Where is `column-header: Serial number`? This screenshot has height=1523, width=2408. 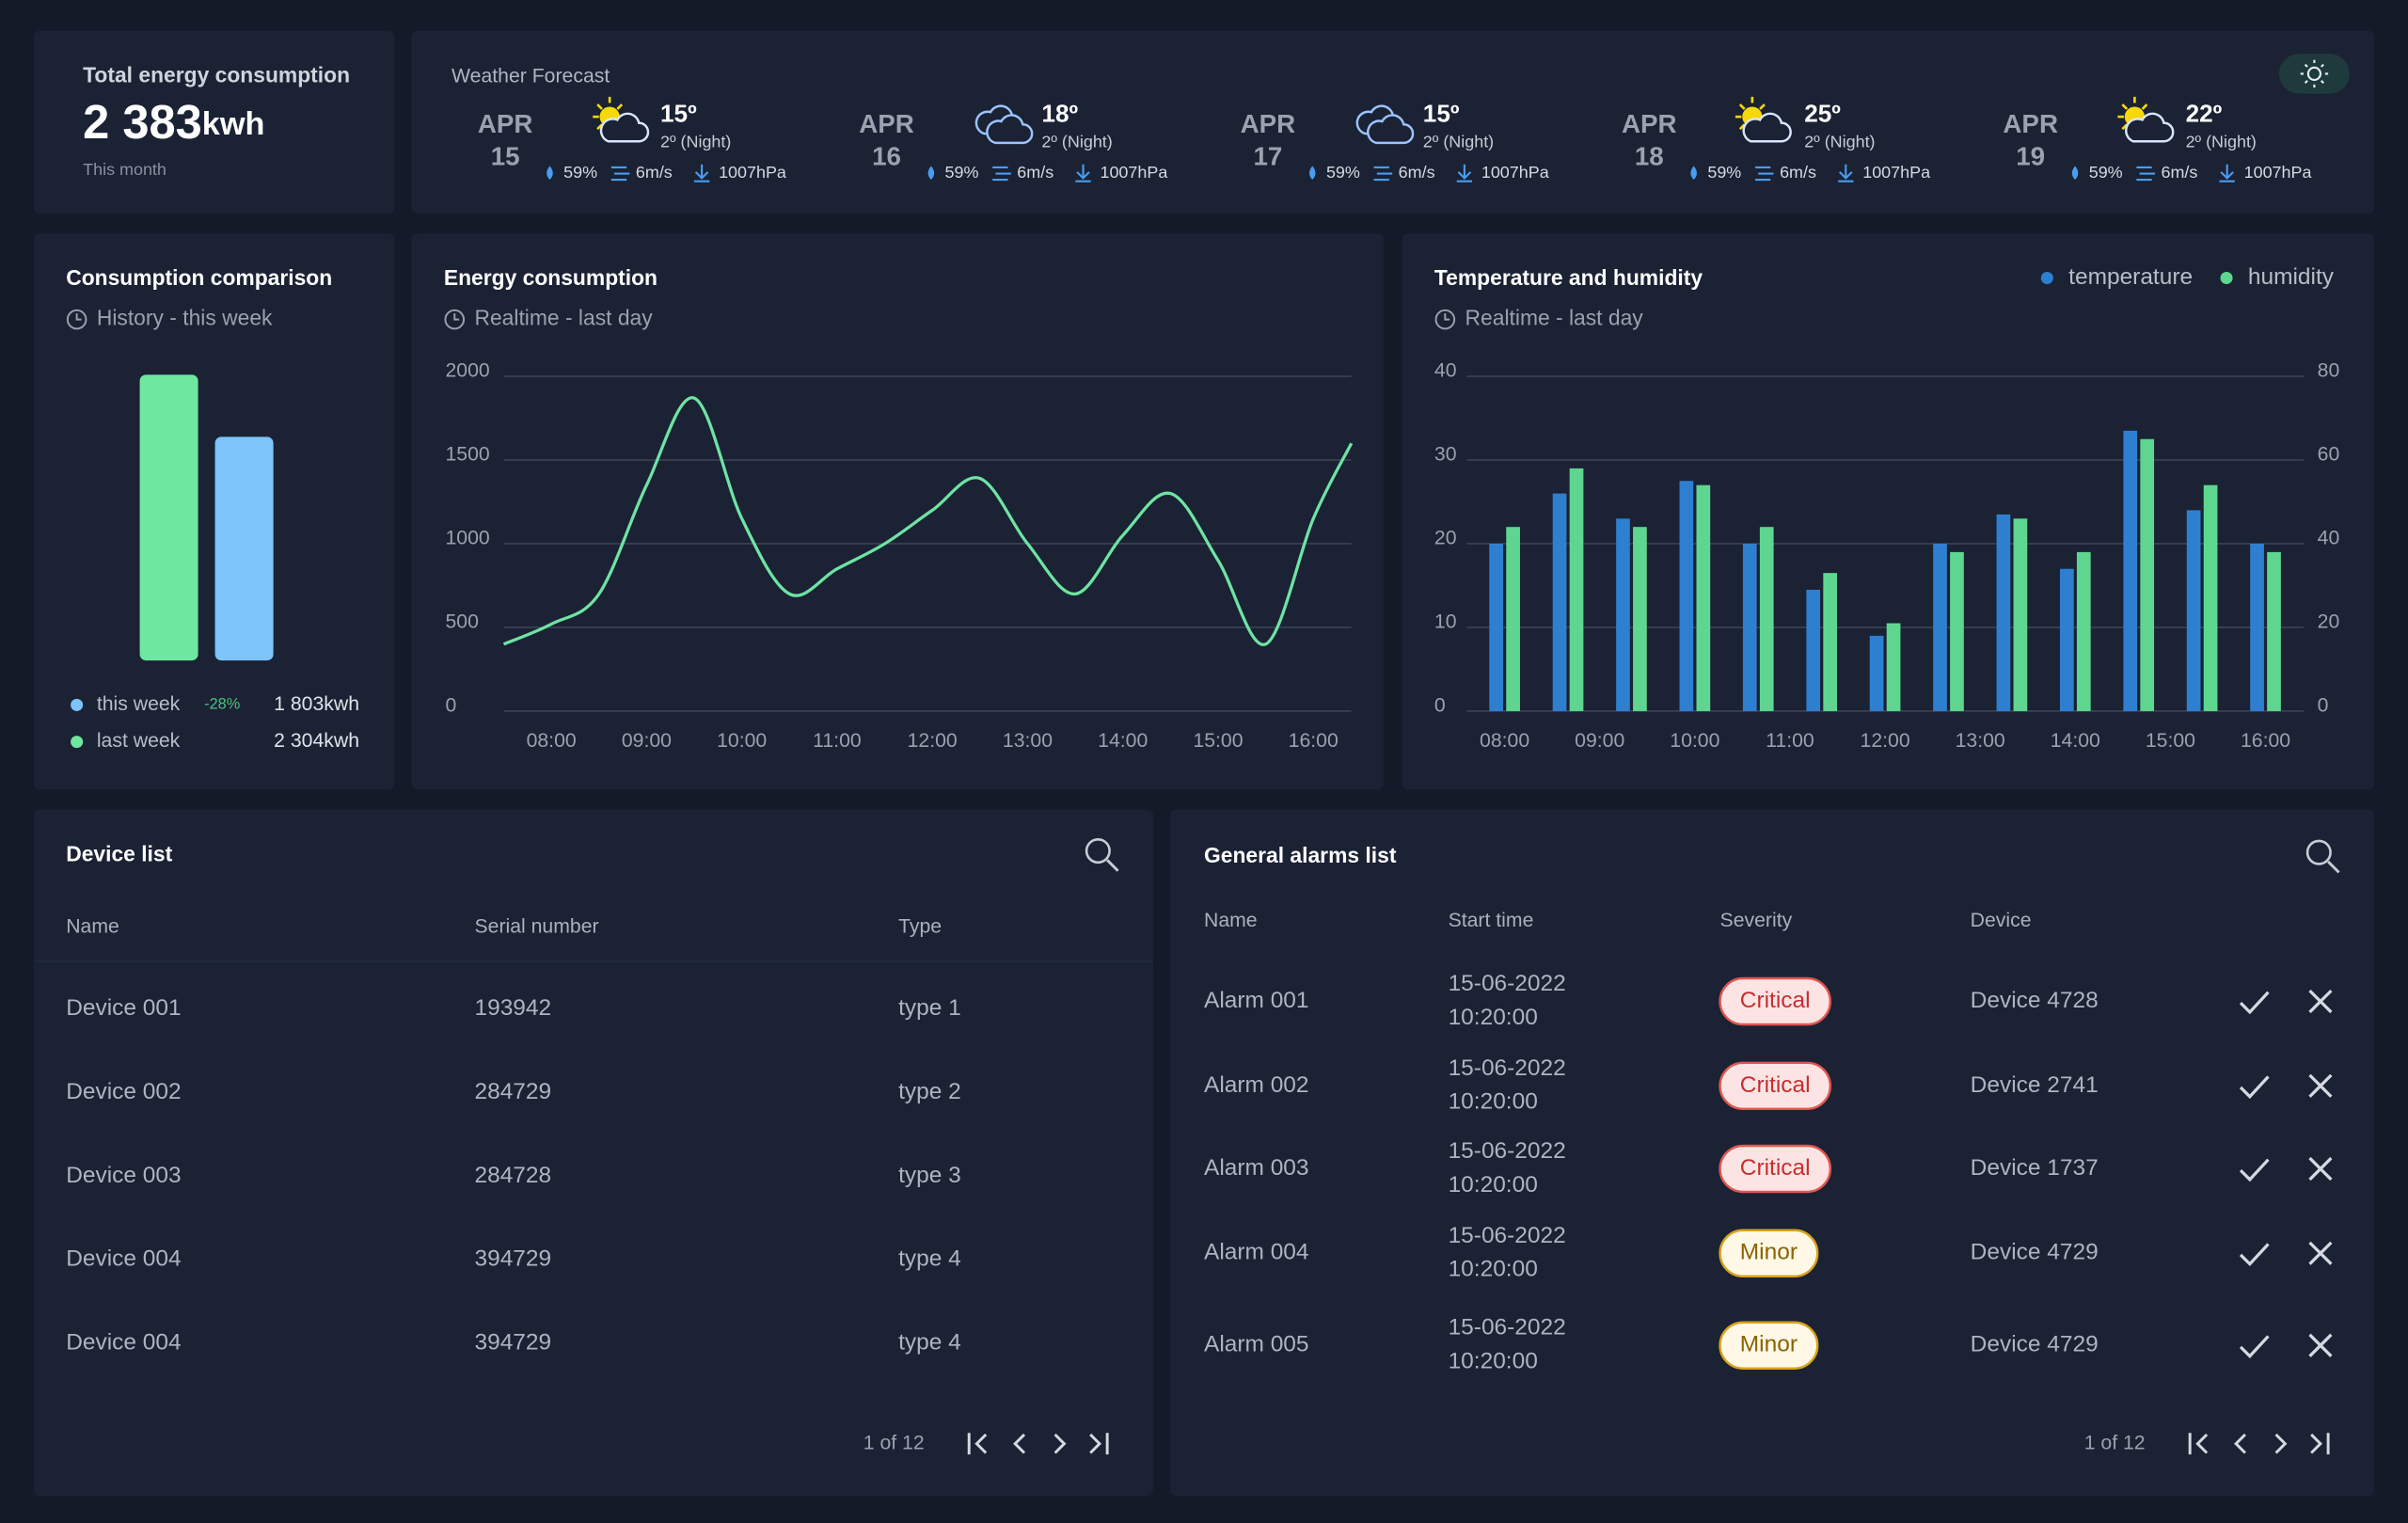
column-header: Serial number is located at coordinates (536, 927).